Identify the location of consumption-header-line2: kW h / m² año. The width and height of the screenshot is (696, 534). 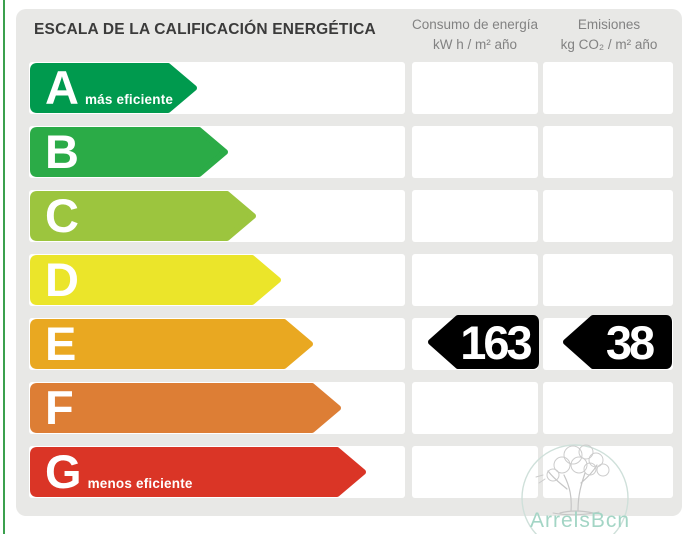
(475, 44).